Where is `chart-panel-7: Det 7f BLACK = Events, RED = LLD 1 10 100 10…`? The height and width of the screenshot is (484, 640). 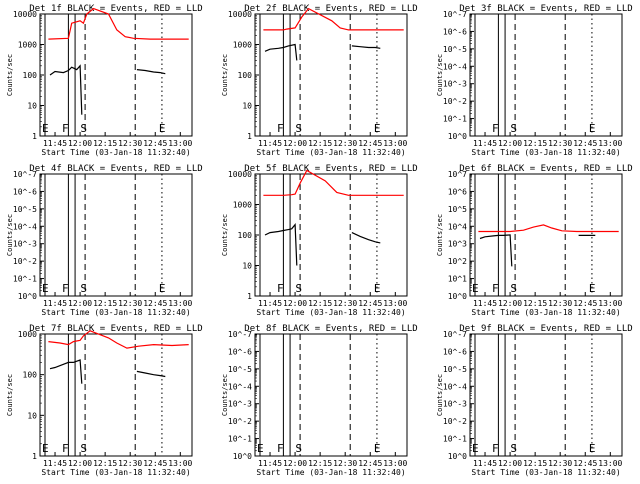 chart-panel-7: Det 7f BLACK = Events, RED = LLD 1 10 100 10… is located at coordinates (104, 400).